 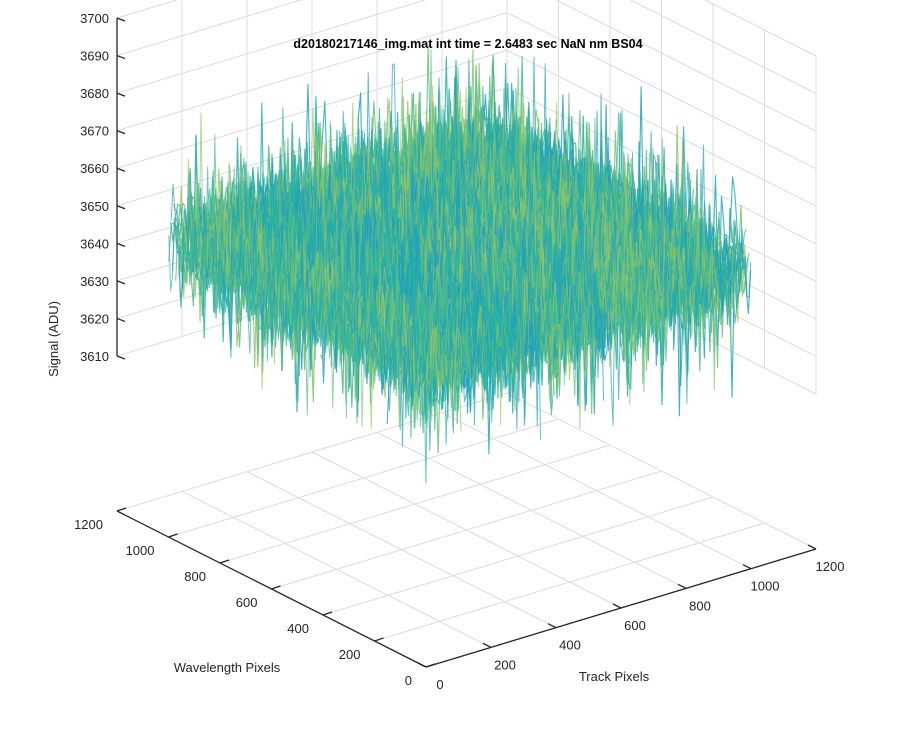 What do you see at coordinates (94, 56) in the screenshot?
I see `z-tick-label: 3690` at bounding box center [94, 56].